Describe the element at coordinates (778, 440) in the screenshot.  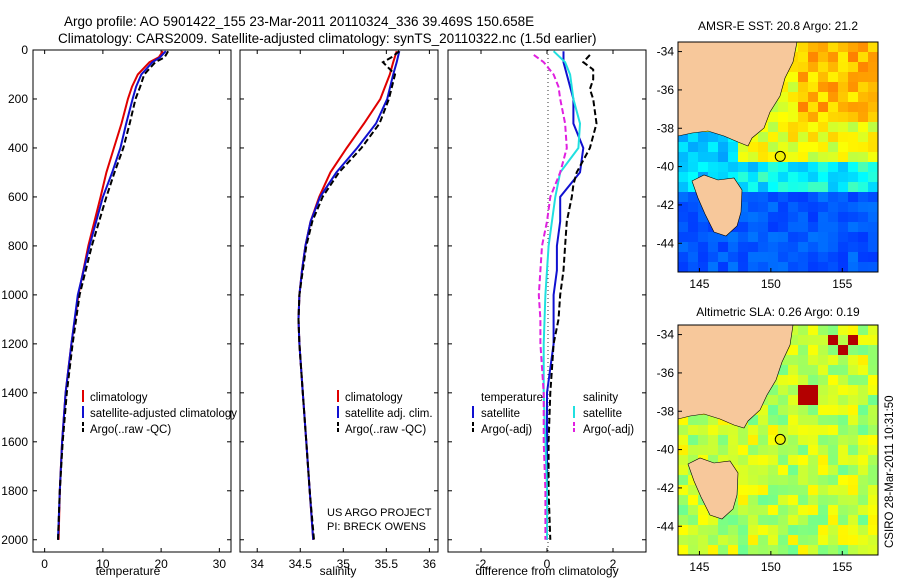
I see `sla-map-frame` at that location.